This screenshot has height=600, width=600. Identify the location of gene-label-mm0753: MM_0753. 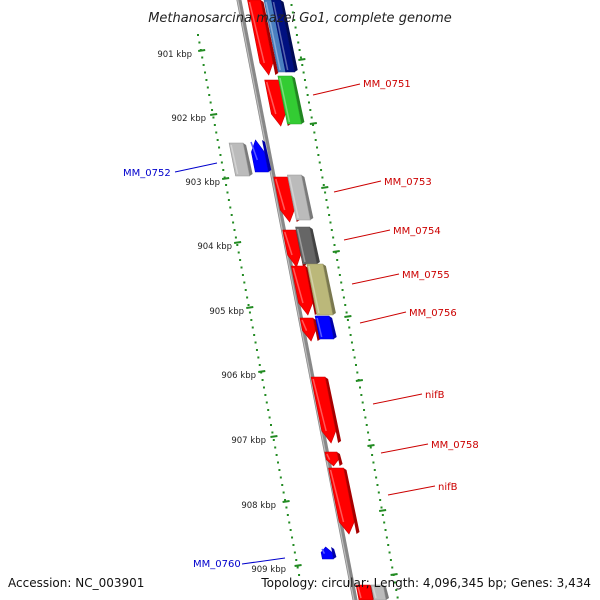
(408, 182).